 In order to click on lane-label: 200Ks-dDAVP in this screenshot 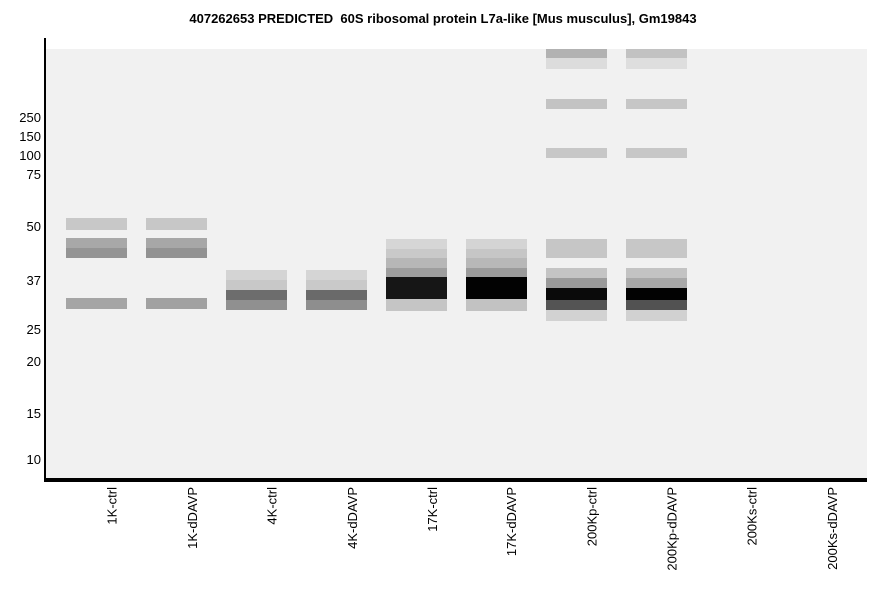, I will do `click(832, 528)`.